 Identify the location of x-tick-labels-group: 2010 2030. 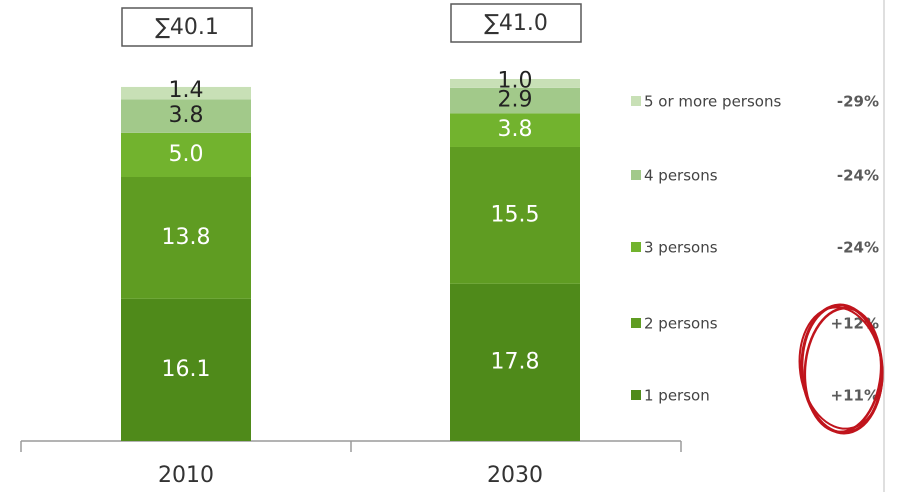
(350, 475).